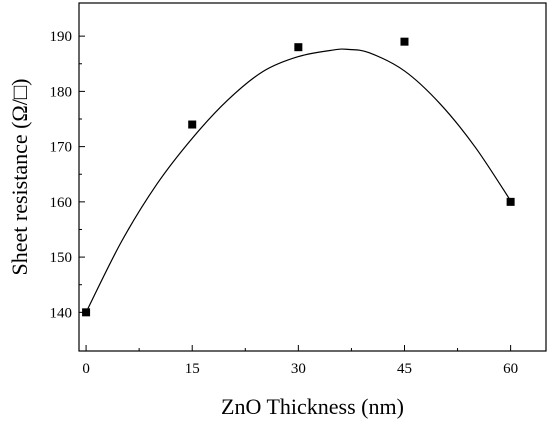 The height and width of the screenshot is (423, 550). I want to click on y-tick-label: 180, so click(61, 92).